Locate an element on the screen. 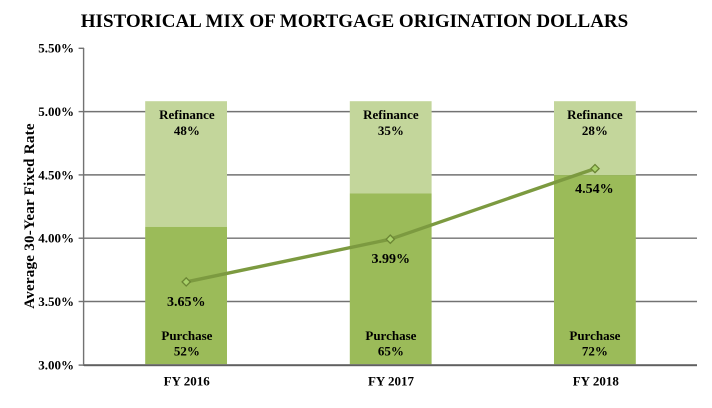 The height and width of the screenshot is (408, 712). svg-text: 35% is located at coordinates (391, 130).